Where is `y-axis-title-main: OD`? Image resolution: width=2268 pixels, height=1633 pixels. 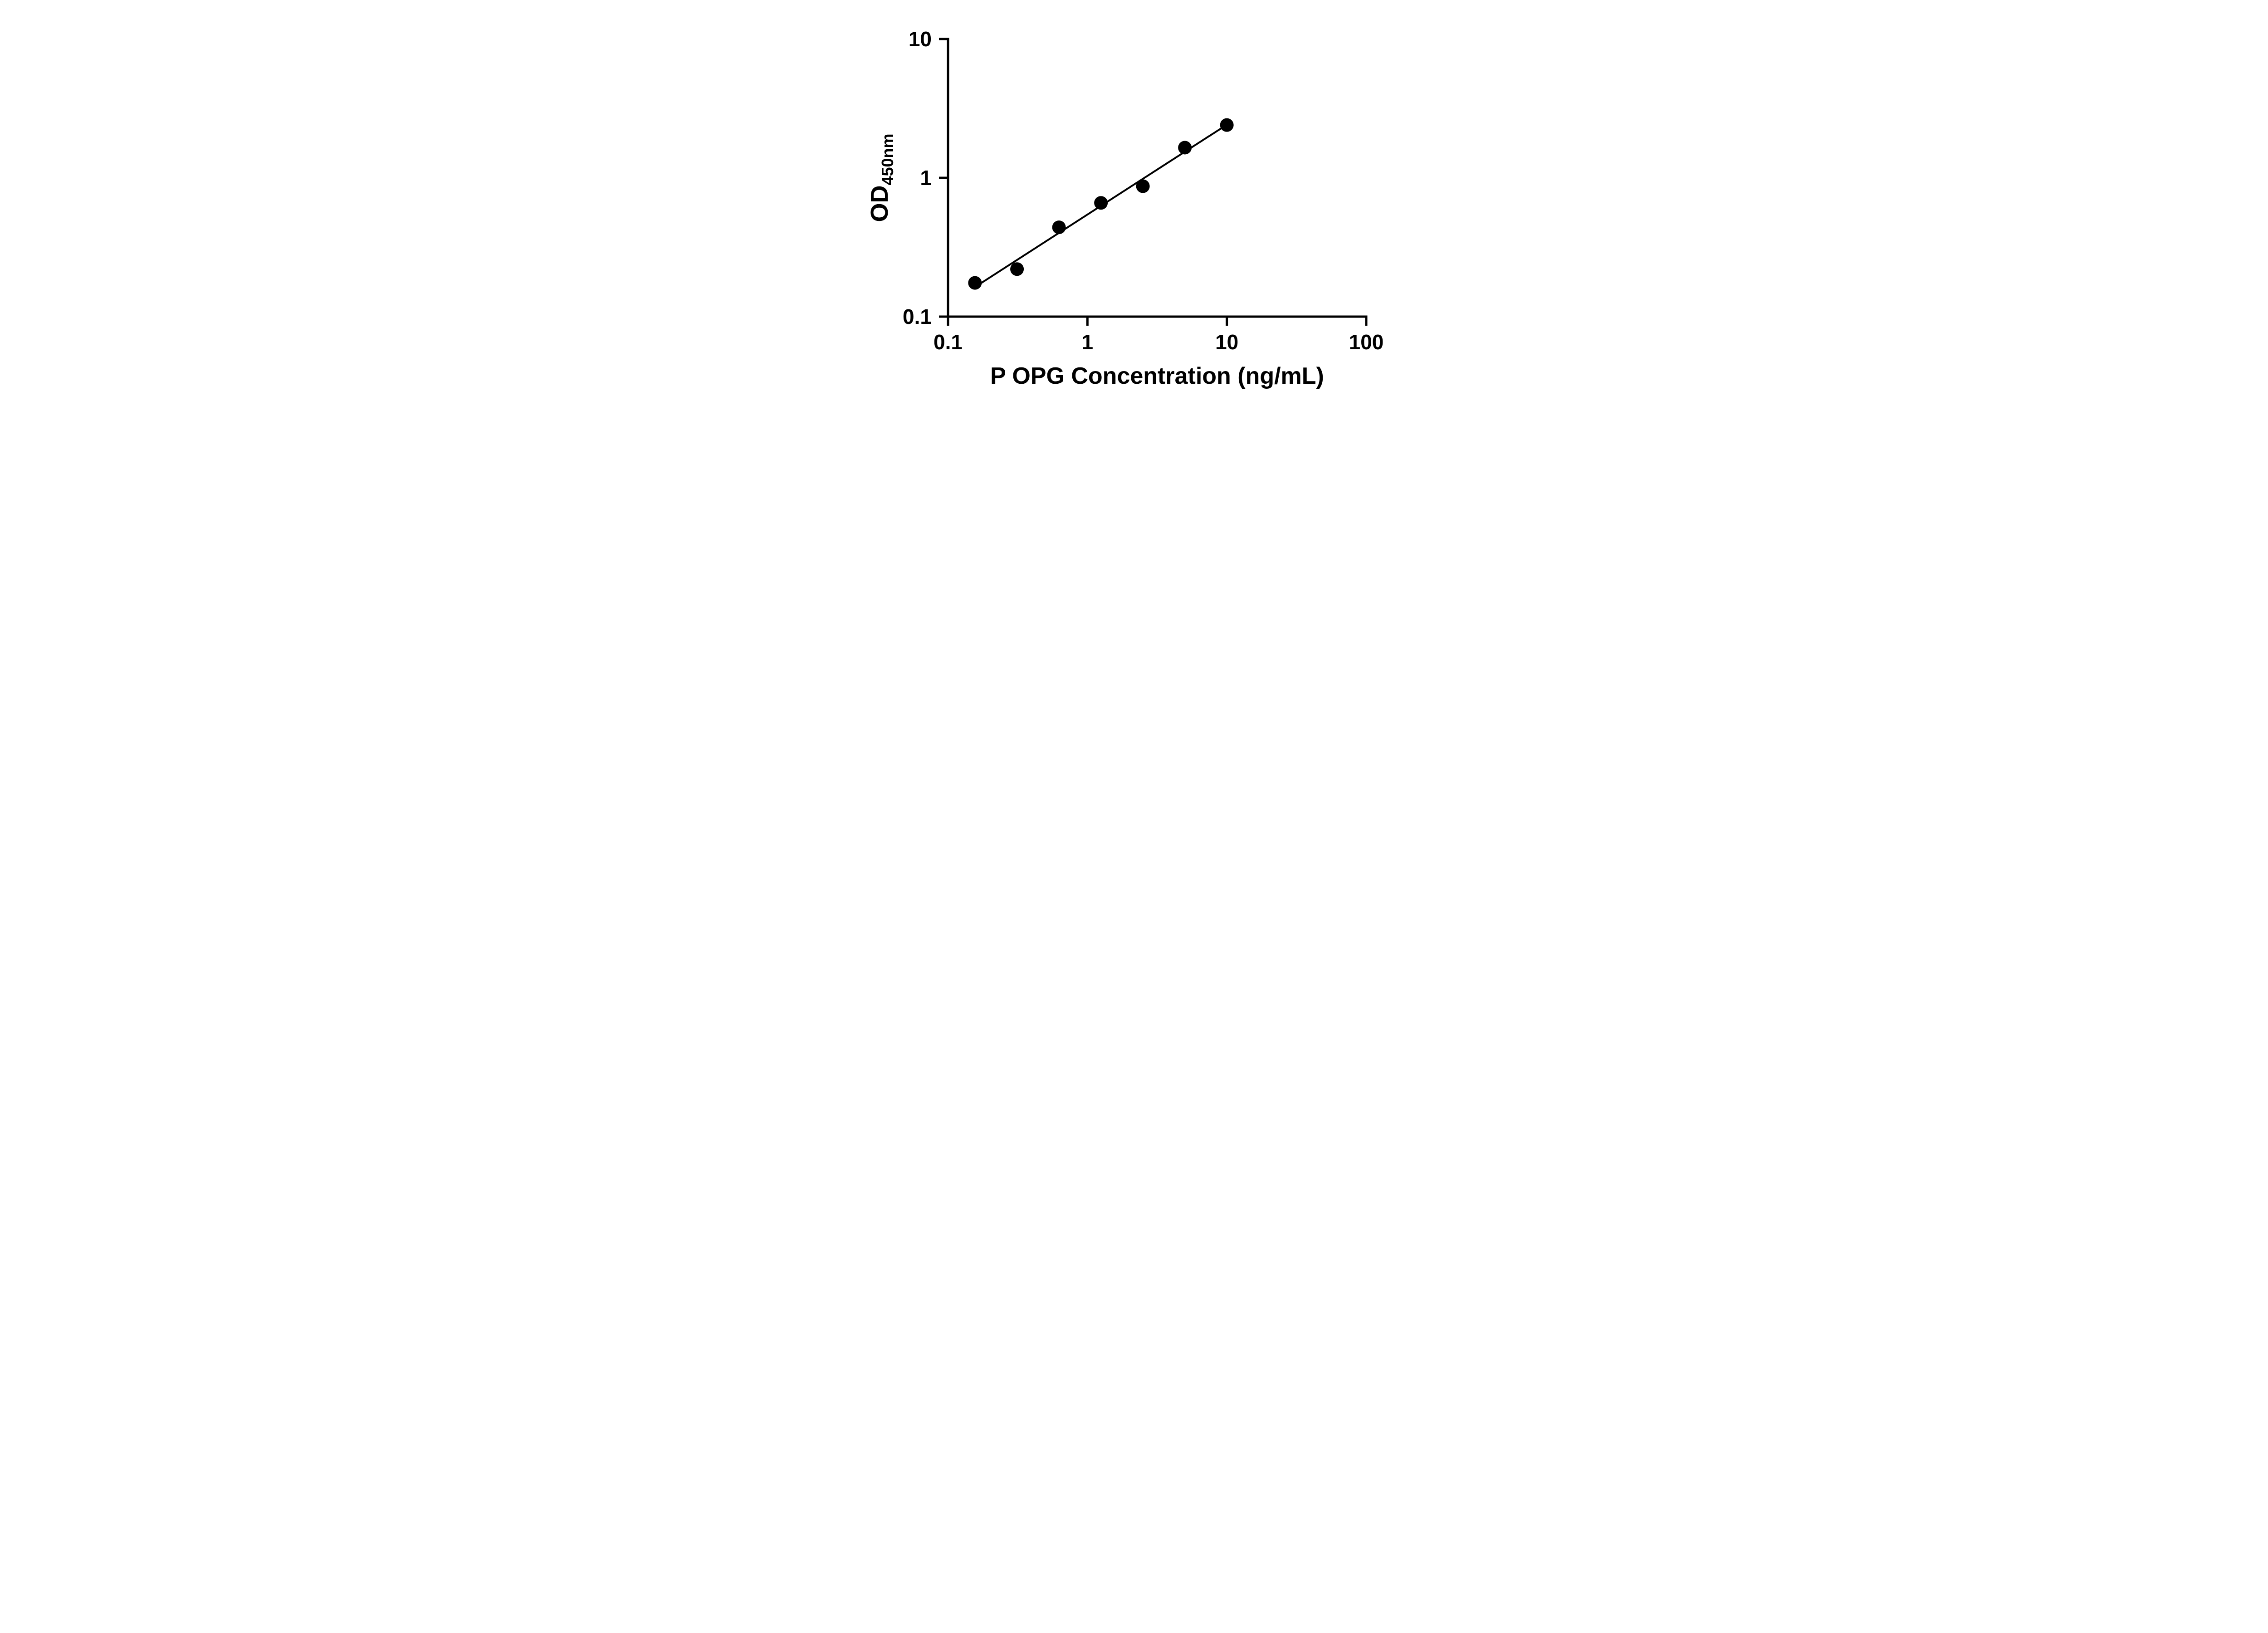 y-axis-title-main: OD is located at coordinates (880, 204).